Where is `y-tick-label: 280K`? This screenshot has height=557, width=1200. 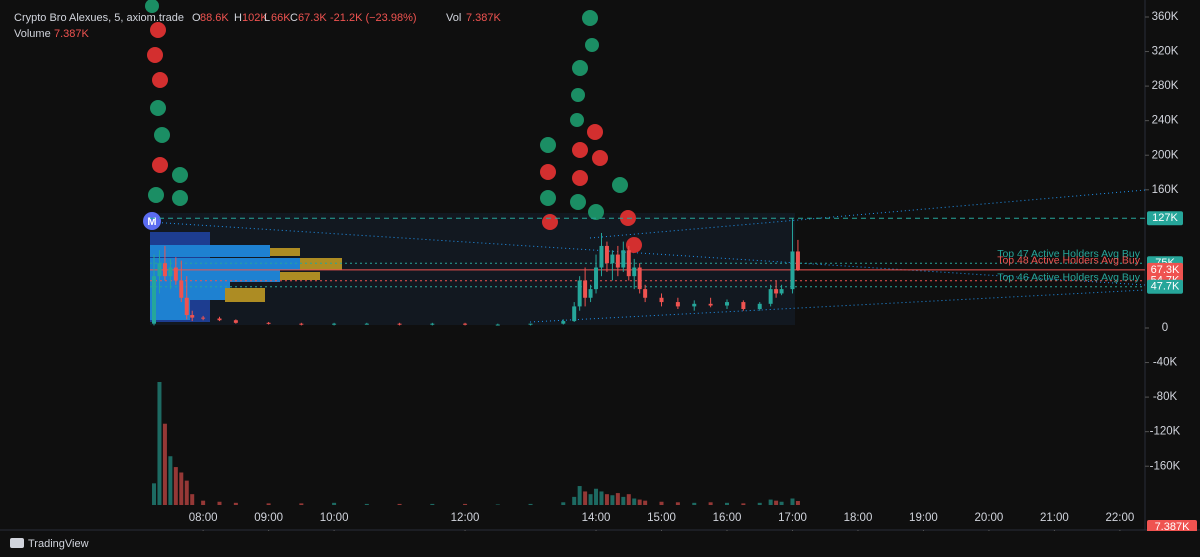 y-tick-label: 280K is located at coordinates (1165, 86).